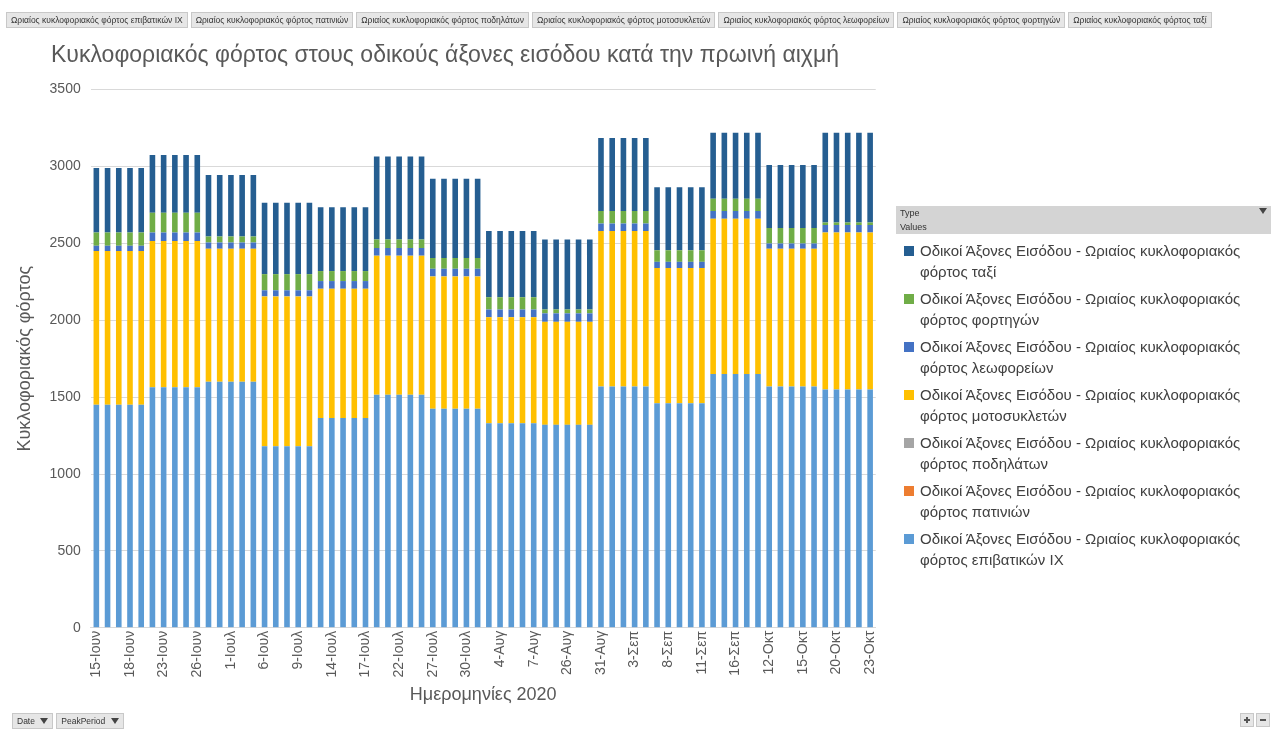 The width and height of the screenshot is (1275, 733). Describe the element at coordinates (297, 650) in the screenshot. I see `x-tick-label: 9-Ιουλ` at that location.